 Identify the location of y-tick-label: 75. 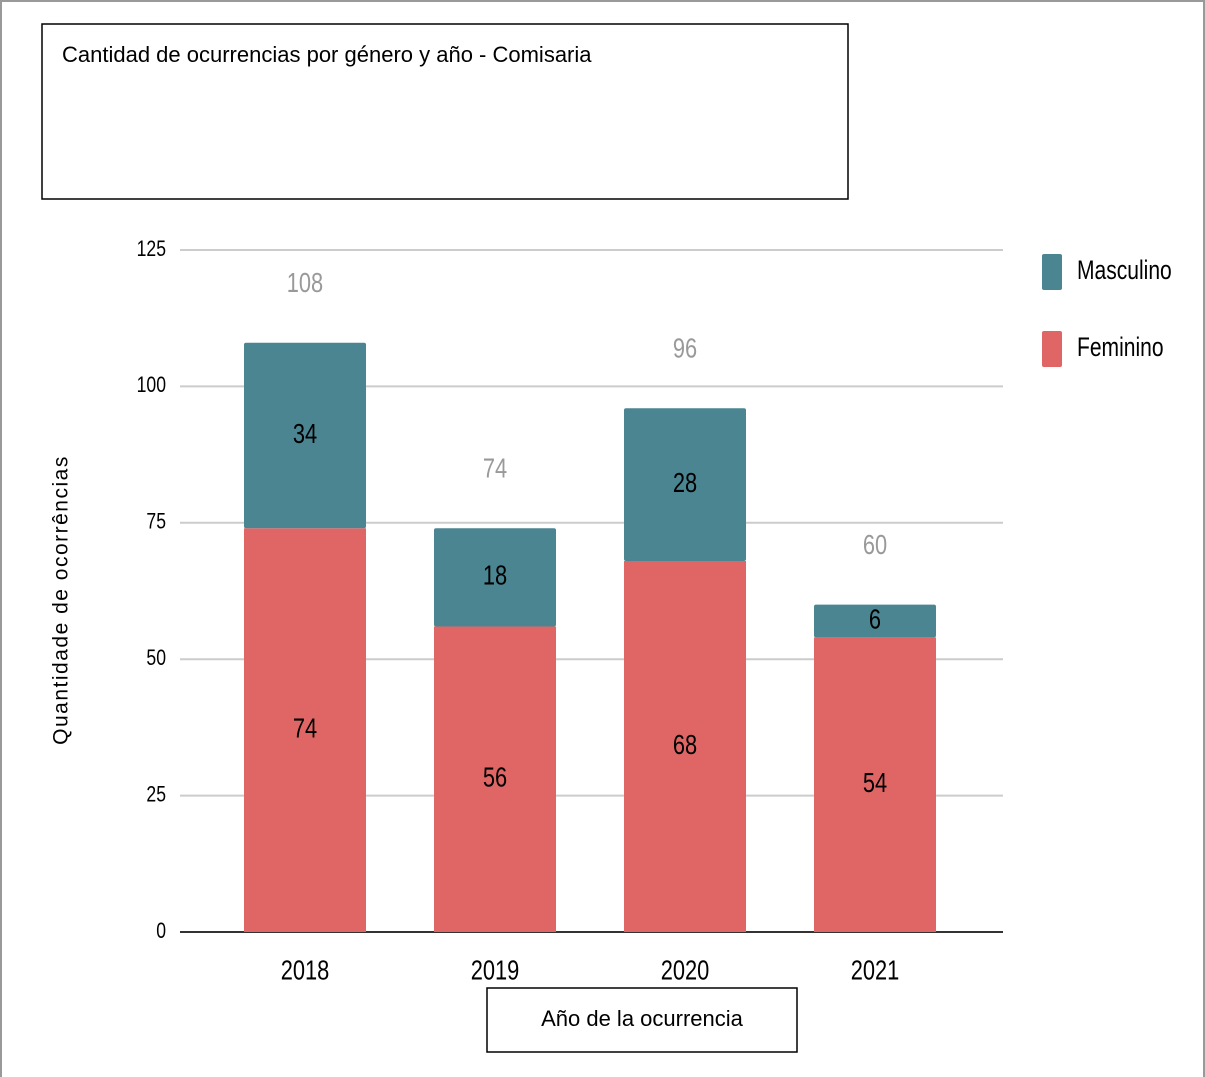
(156, 522).